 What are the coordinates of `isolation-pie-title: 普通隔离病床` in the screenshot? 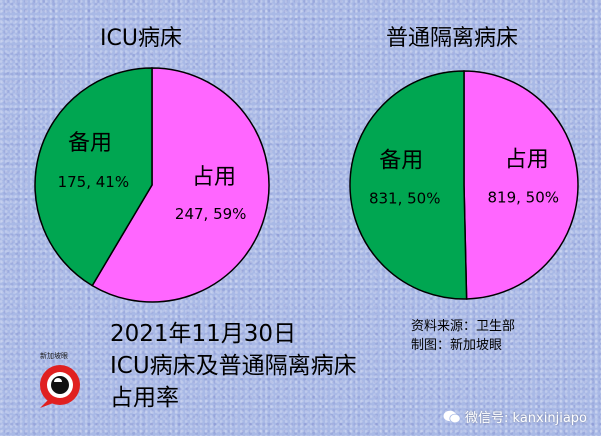 It's located at (452, 38).